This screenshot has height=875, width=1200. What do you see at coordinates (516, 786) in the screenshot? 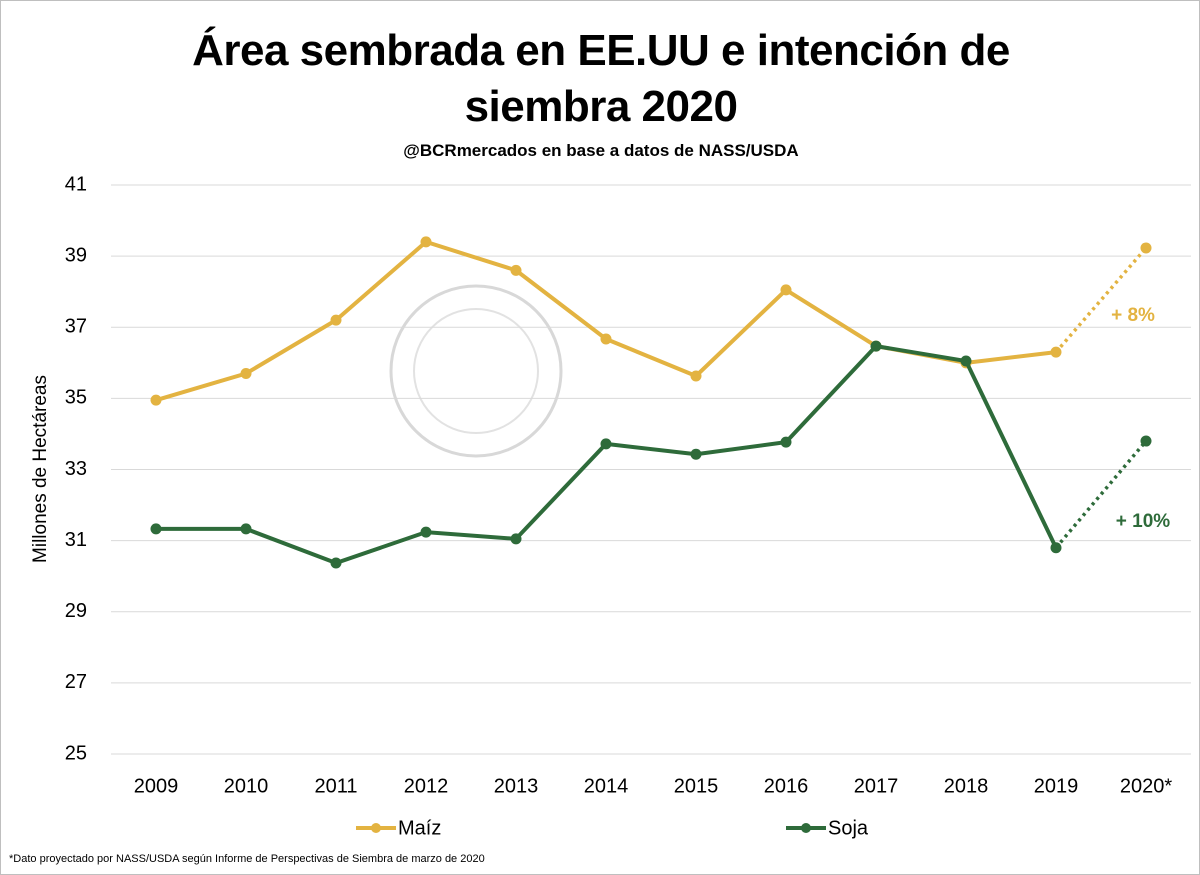
I see `x-tick-label: 2013` at bounding box center [516, 786].